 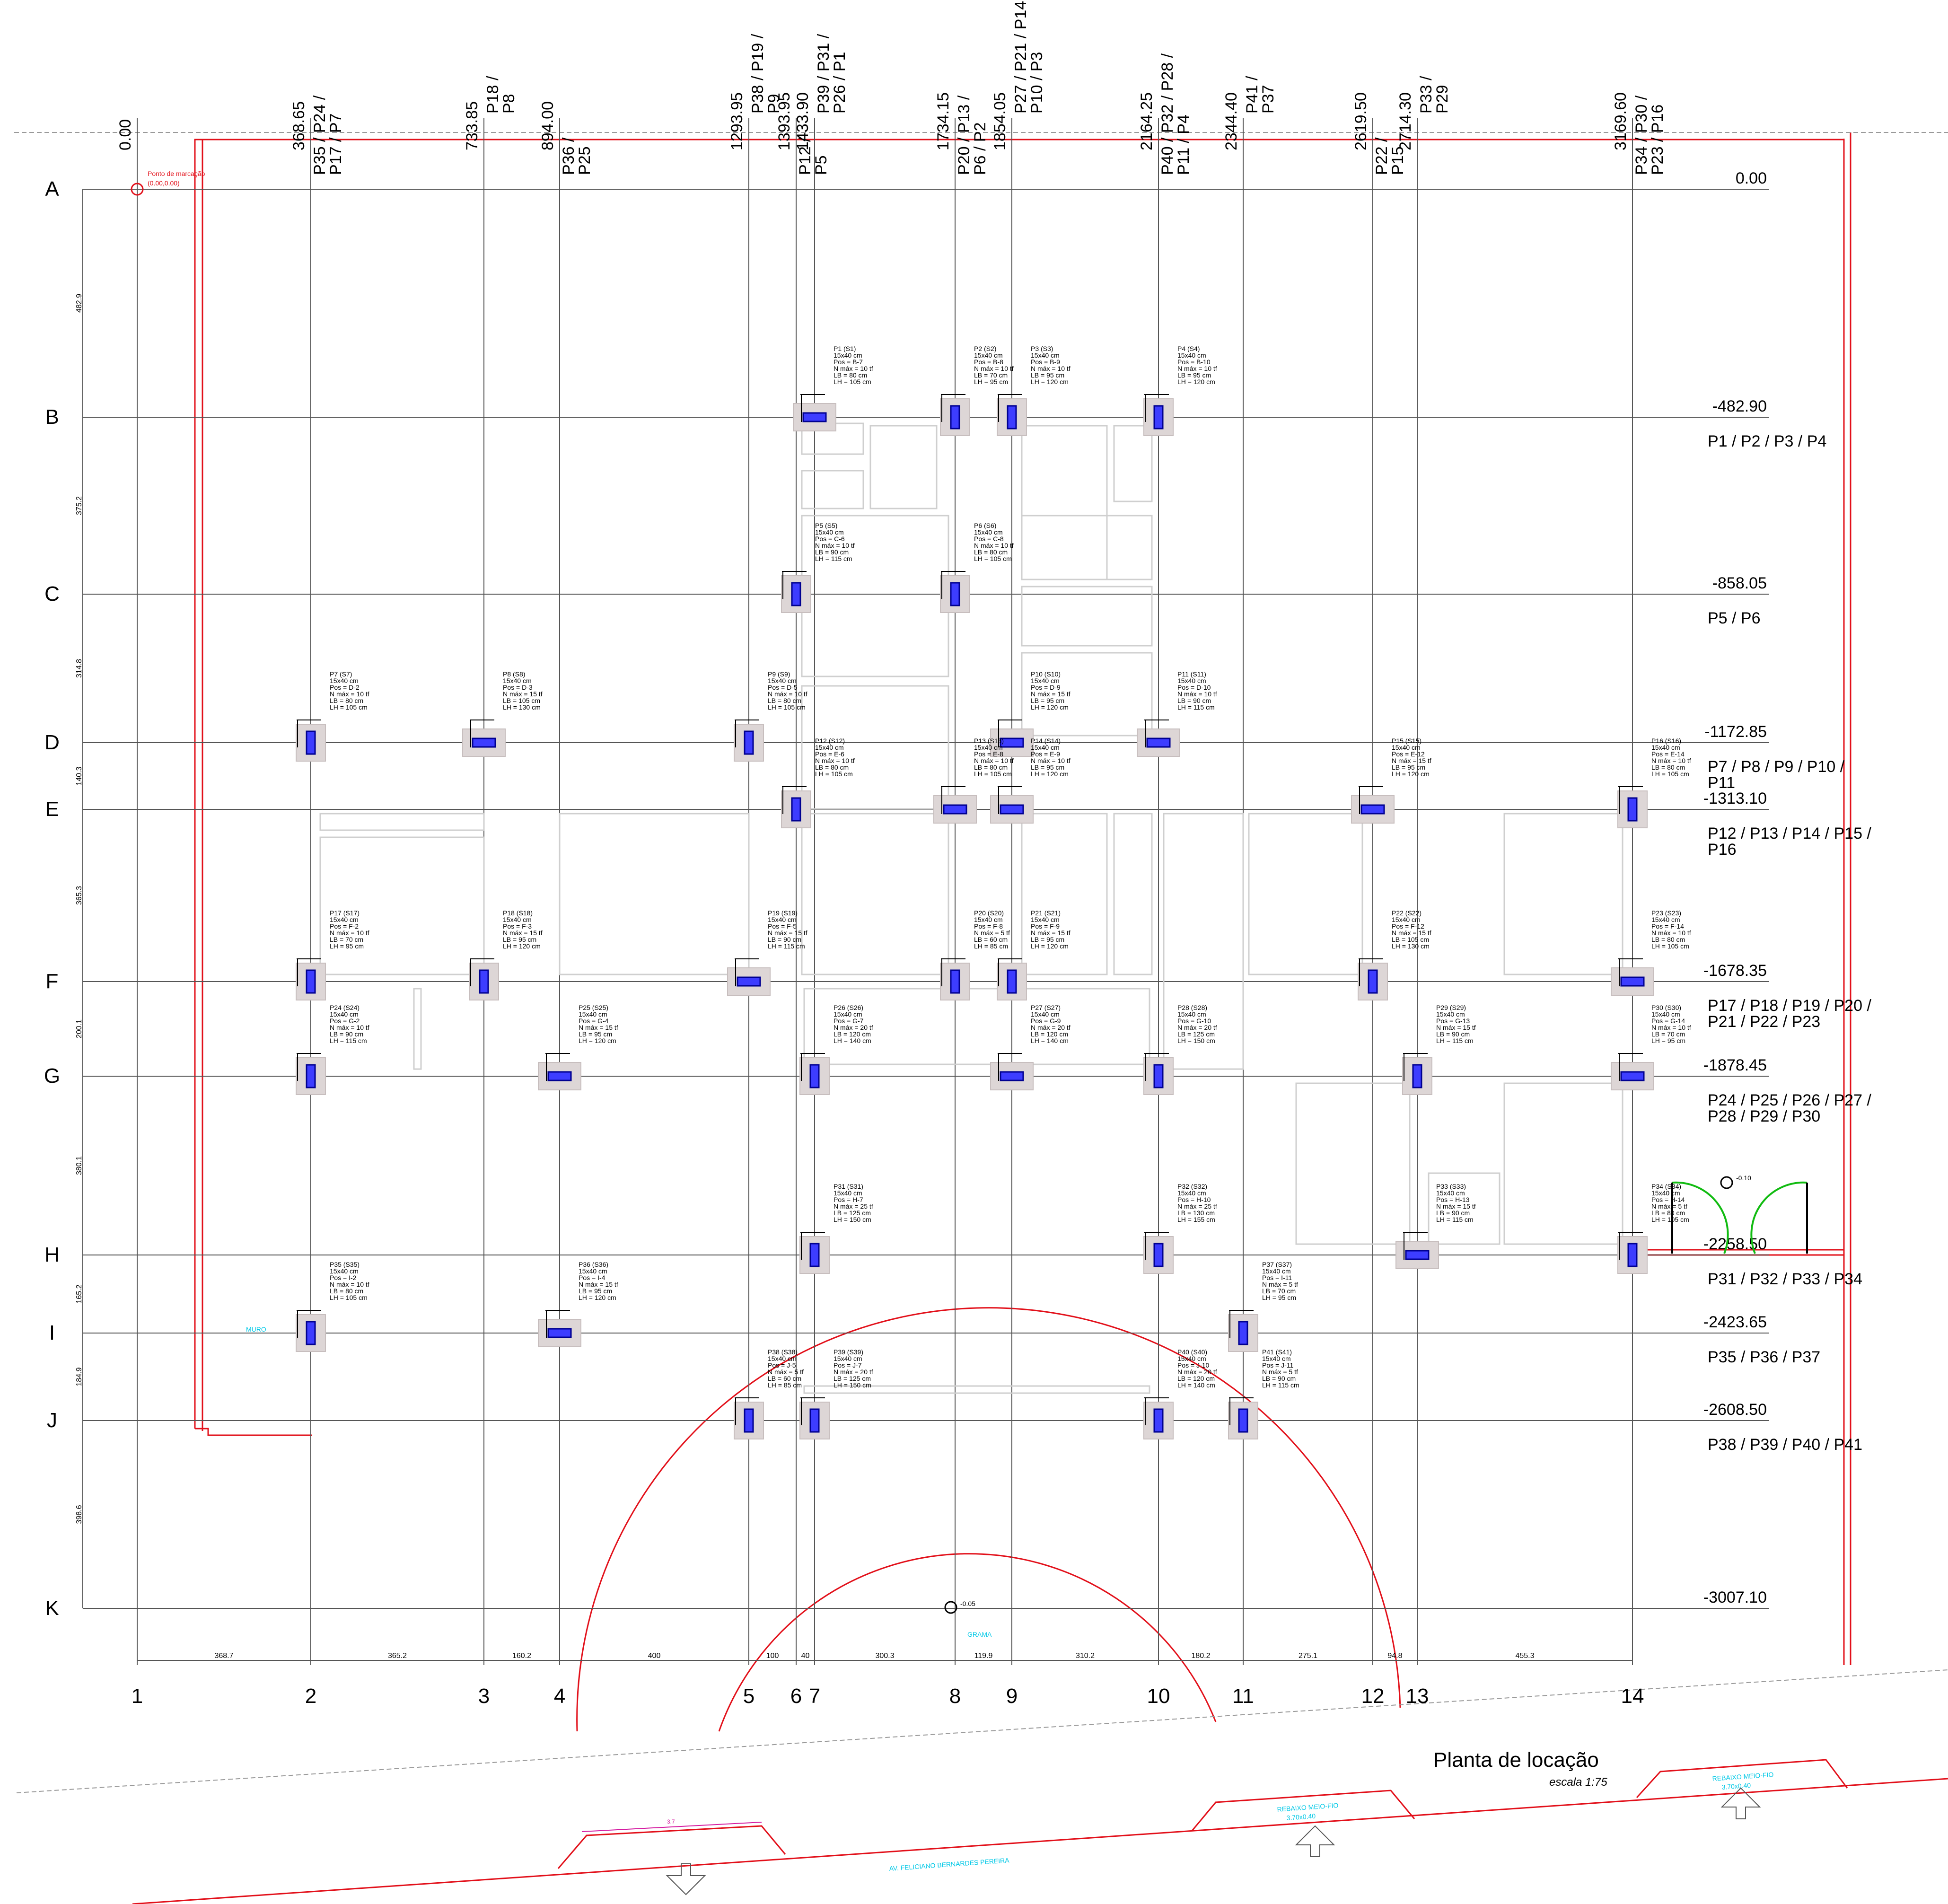 I want to click on pile-note-line: P10 (S10), so click(x=1046, y=674).